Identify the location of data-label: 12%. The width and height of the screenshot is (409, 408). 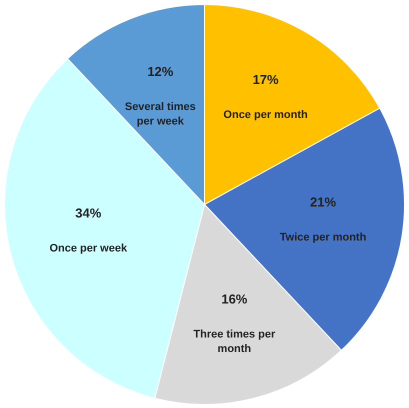
(160, 71).